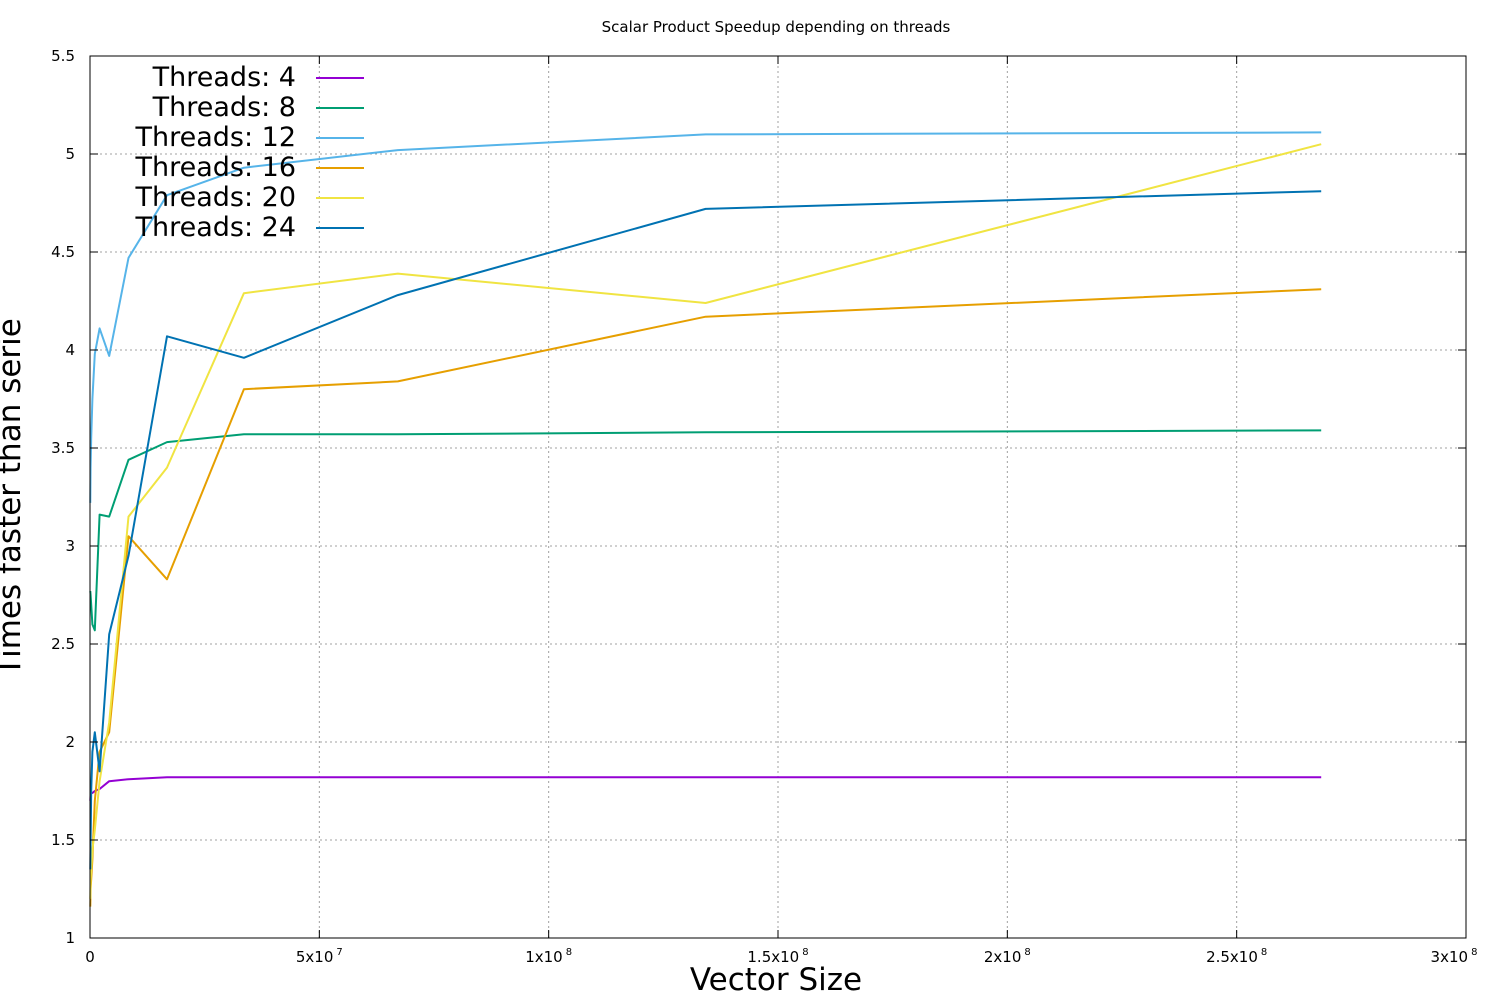 The height and width of the screenshot is (1000, 1500). What do you see at coordinates (63, 448) in the screenshot?
I see `y-tick-label: 3.5` at bounding box center [63, 448].